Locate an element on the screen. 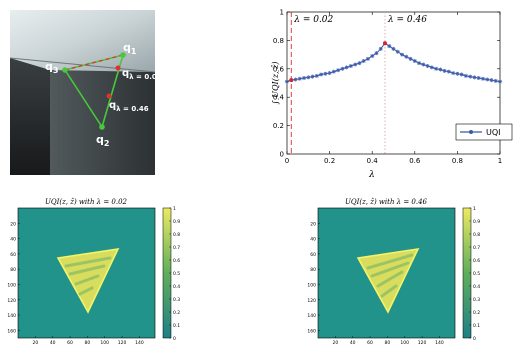 The height and width of the screenshot is (347, 523). heatmap-y-tick-label: 120 is located at coordinates (311, 301).